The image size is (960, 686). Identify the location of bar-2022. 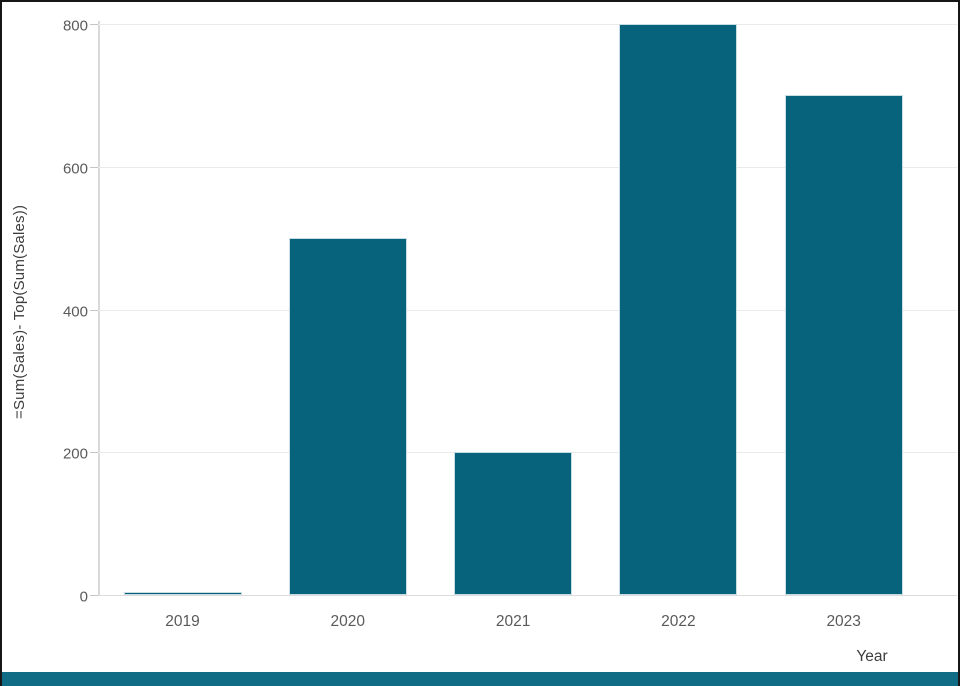
(678, 309).